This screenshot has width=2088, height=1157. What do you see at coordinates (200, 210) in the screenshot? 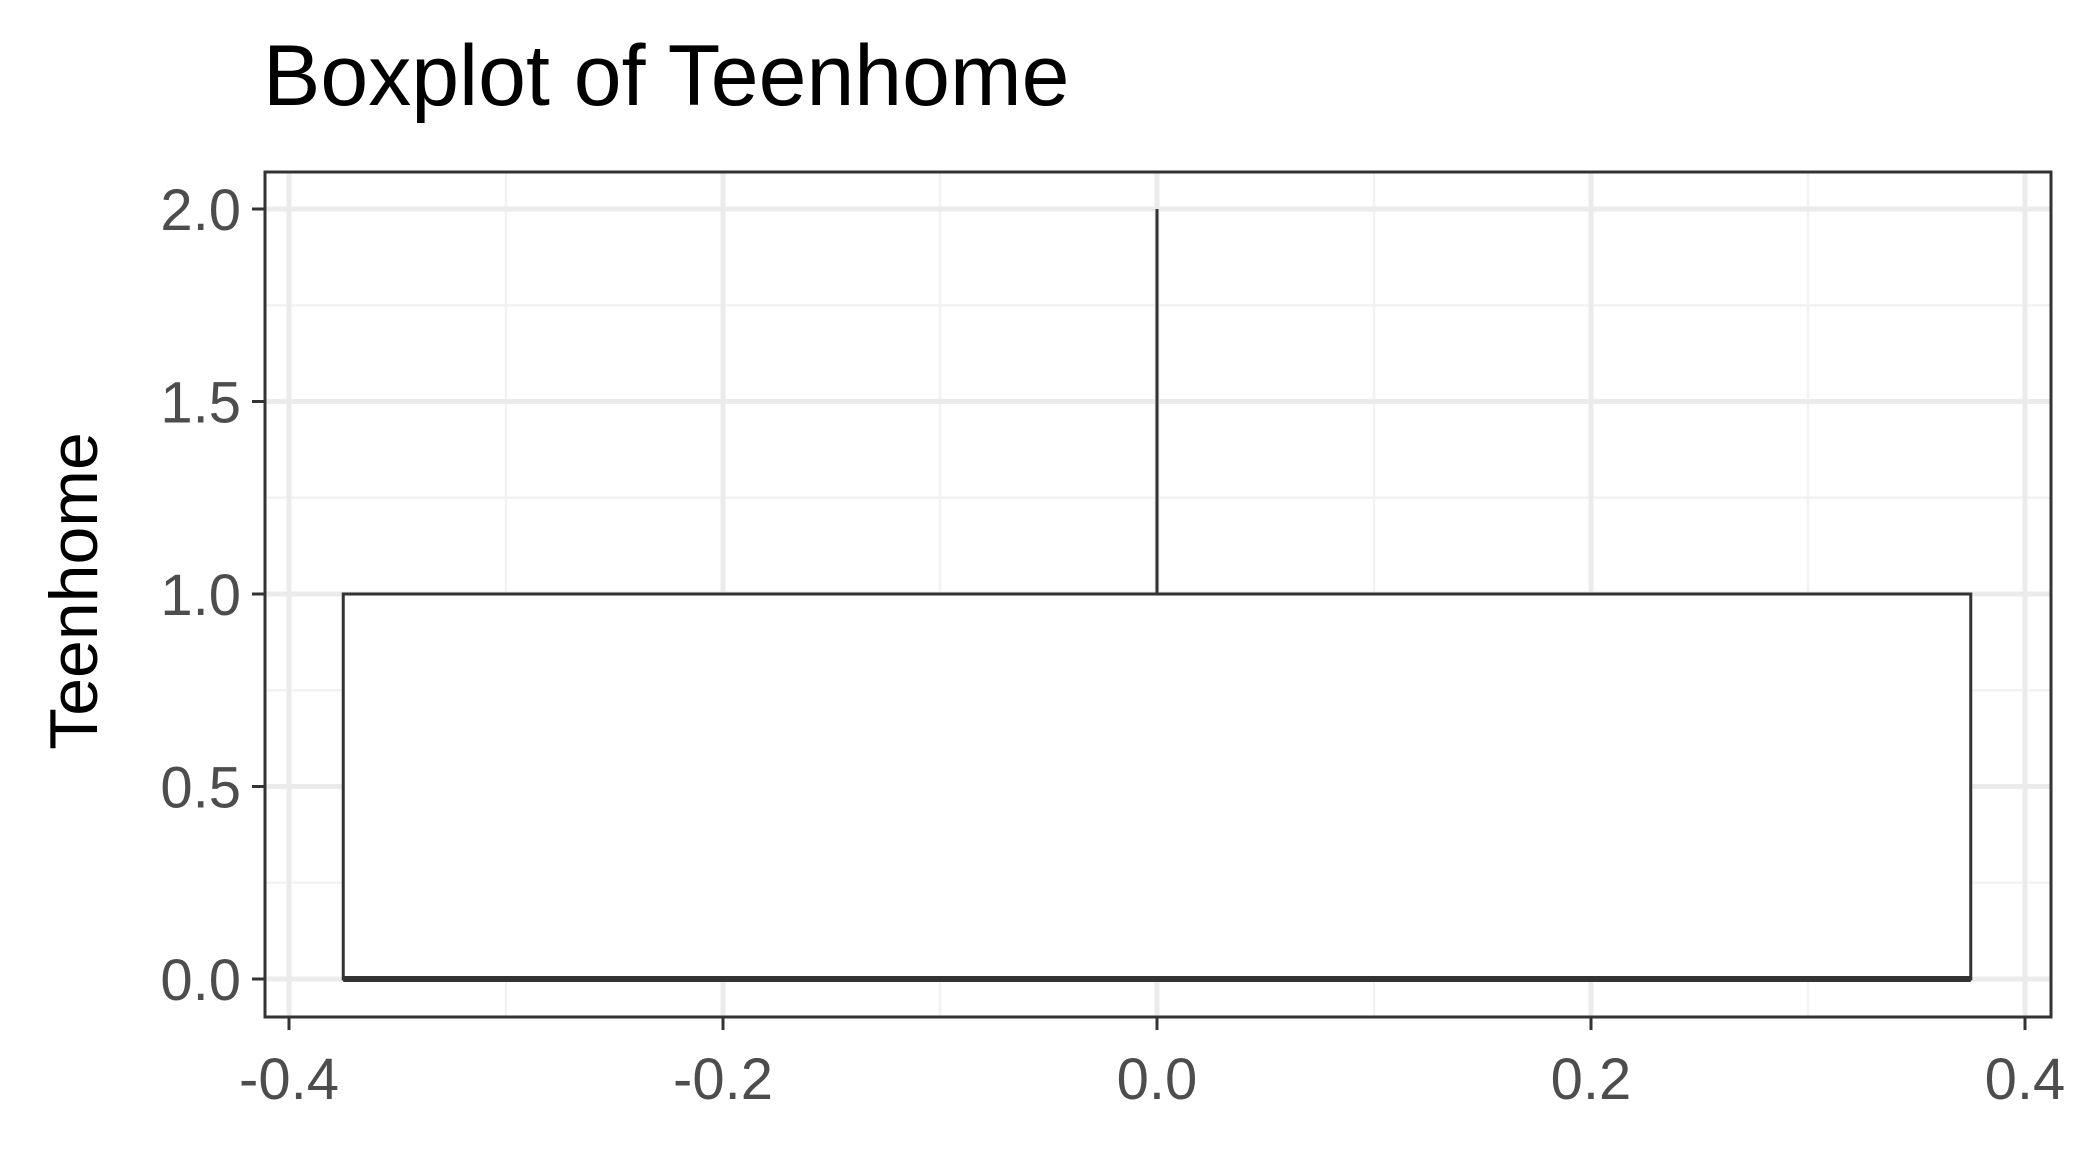
I see `y-tick-label: 2.0` at bounding box center [200, 210].